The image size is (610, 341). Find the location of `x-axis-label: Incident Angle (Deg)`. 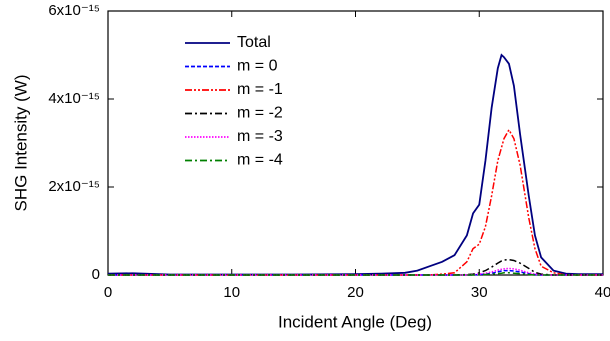

x-axis-label: Incident Angle (Deg) is located at coordinates (355, 321).